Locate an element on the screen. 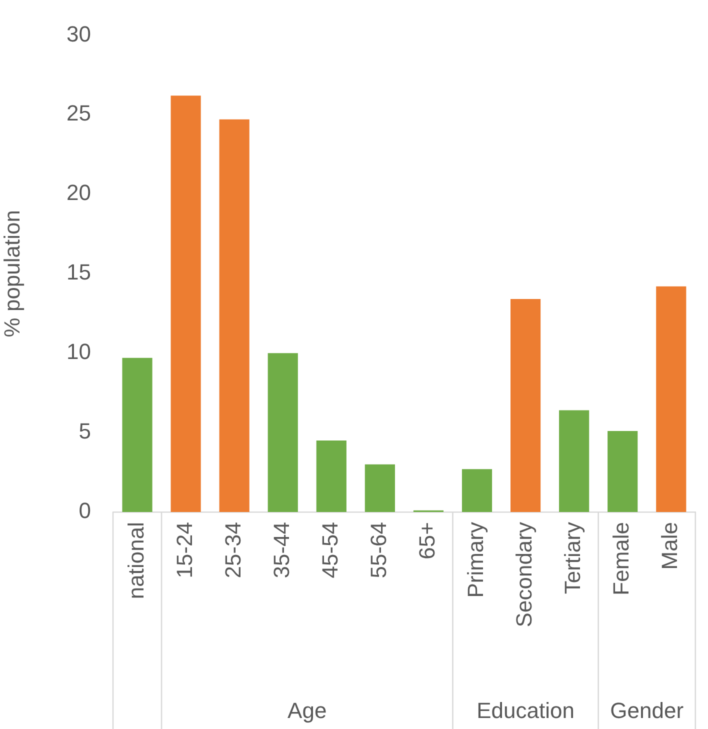  x-tick-label: 15-24 is located at coordinates (184, 550).